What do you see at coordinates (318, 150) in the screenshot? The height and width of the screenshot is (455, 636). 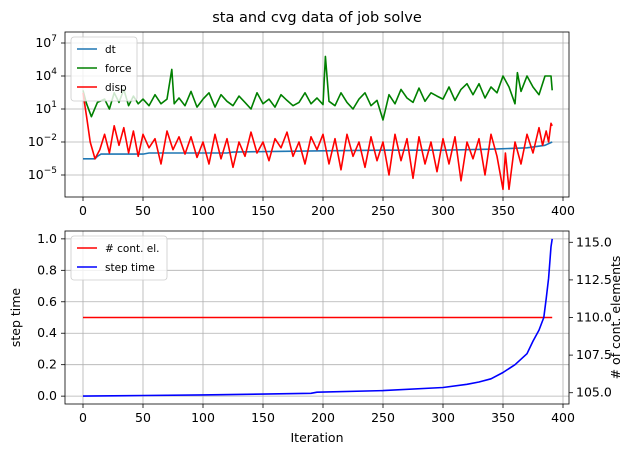 I see `series-line-dt` at bounding box center [318, 150].